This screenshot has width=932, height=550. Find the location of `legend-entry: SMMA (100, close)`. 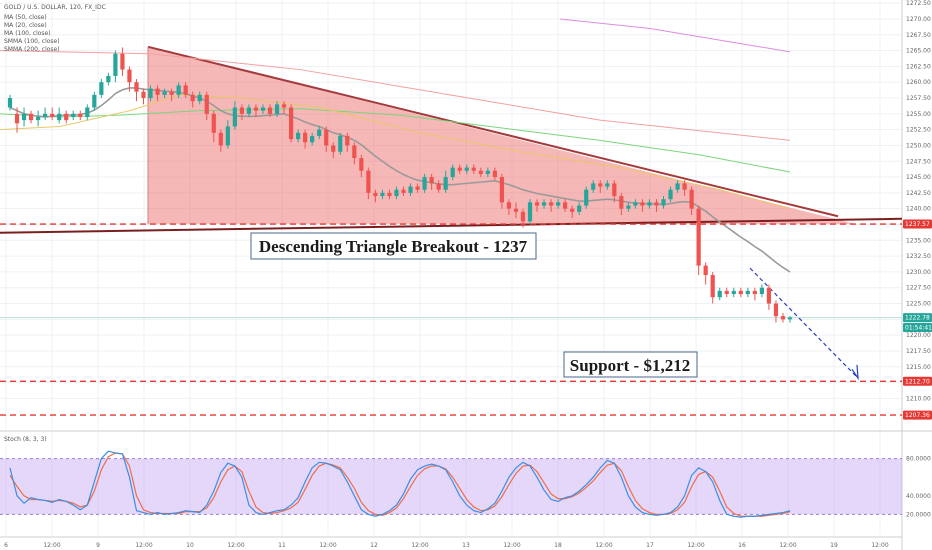

legend-entry: SMMA (100, close) is located at coordinates (32, 41).